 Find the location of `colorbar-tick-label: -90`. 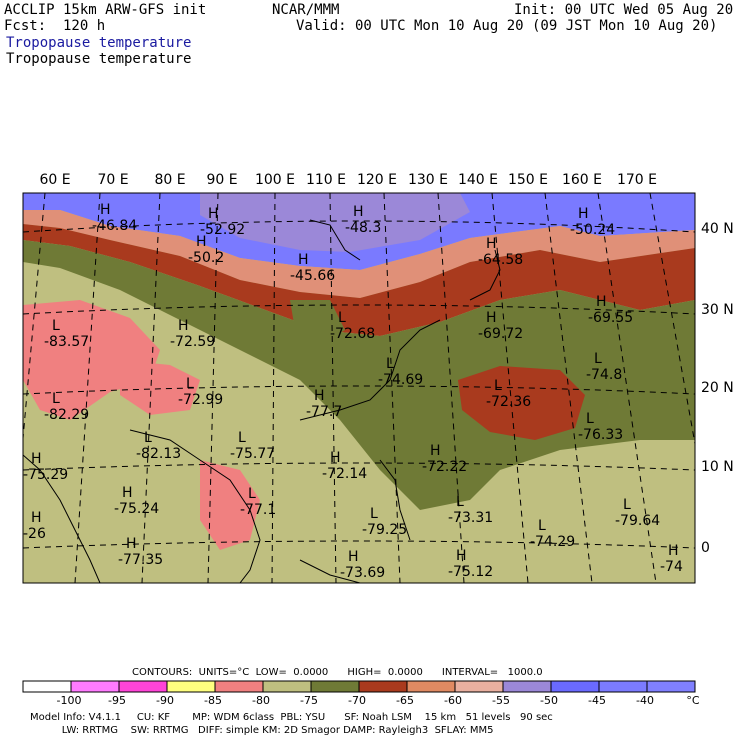

colorbar-tick-label: -90 is located at coordinates (165, 700).